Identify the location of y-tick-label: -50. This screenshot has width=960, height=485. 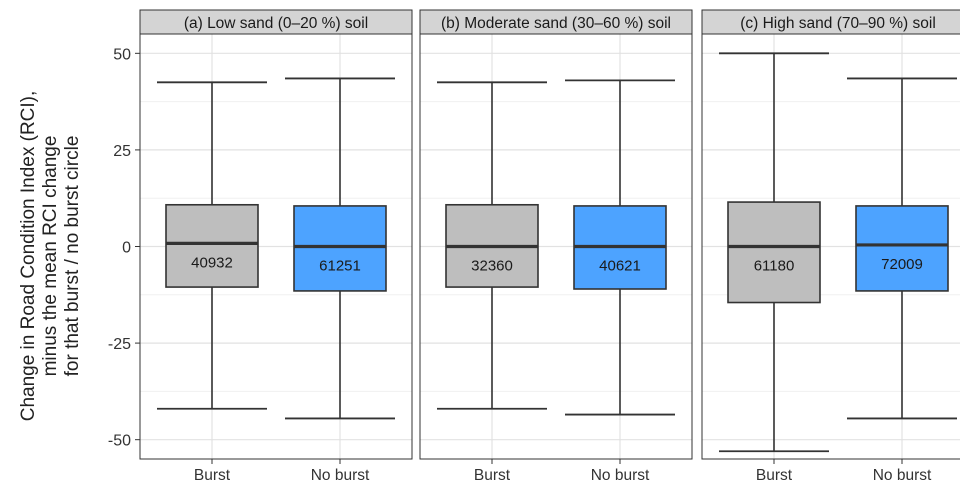
(119, 441).